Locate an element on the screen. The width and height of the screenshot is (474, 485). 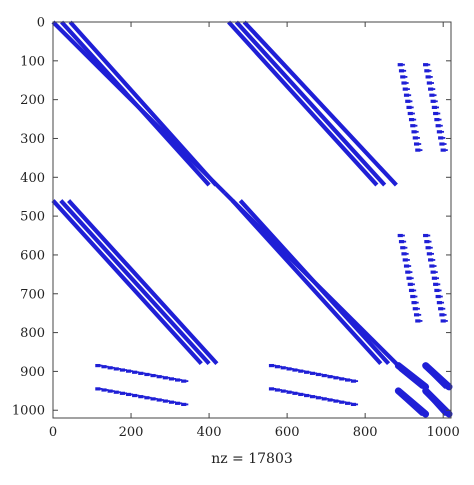
y-tick-label: 0 is located at coordinates (41, 23).